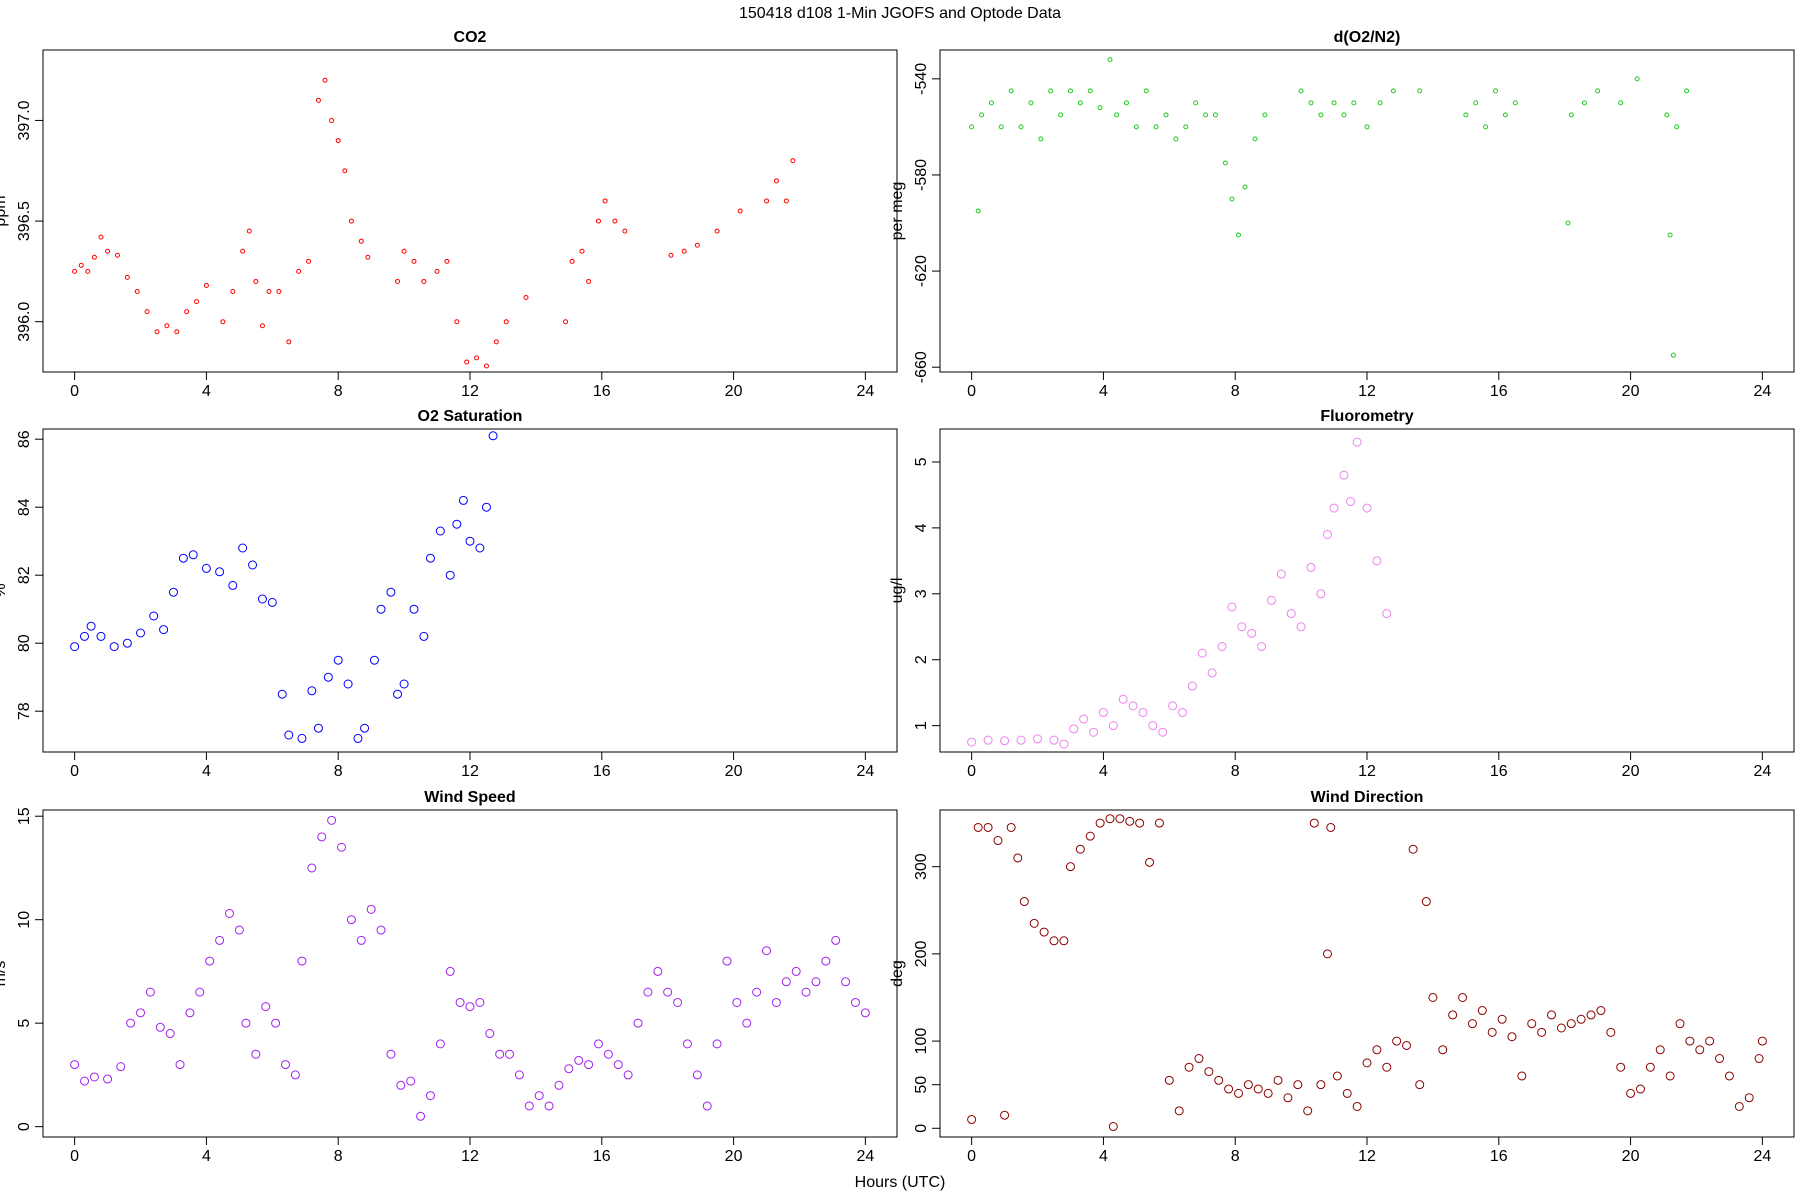 The image size is (1800, 1200). What do you see at coordinates (24, 120) in the screenshot?
I see `y-tick-label: 397.0` at bounding box center [24, 120].